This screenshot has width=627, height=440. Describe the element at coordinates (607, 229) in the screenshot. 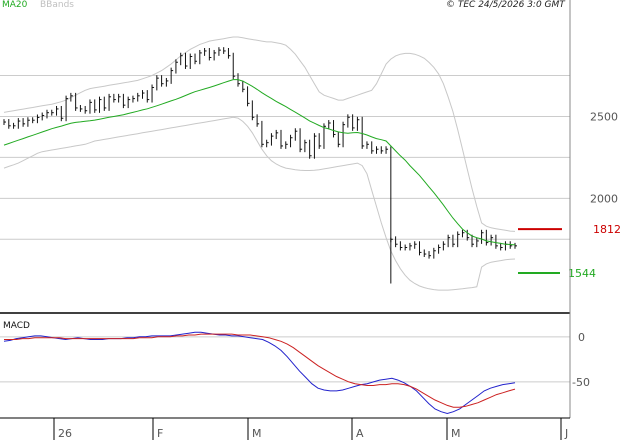

I see `level-label-resistance: 1812` at that location.